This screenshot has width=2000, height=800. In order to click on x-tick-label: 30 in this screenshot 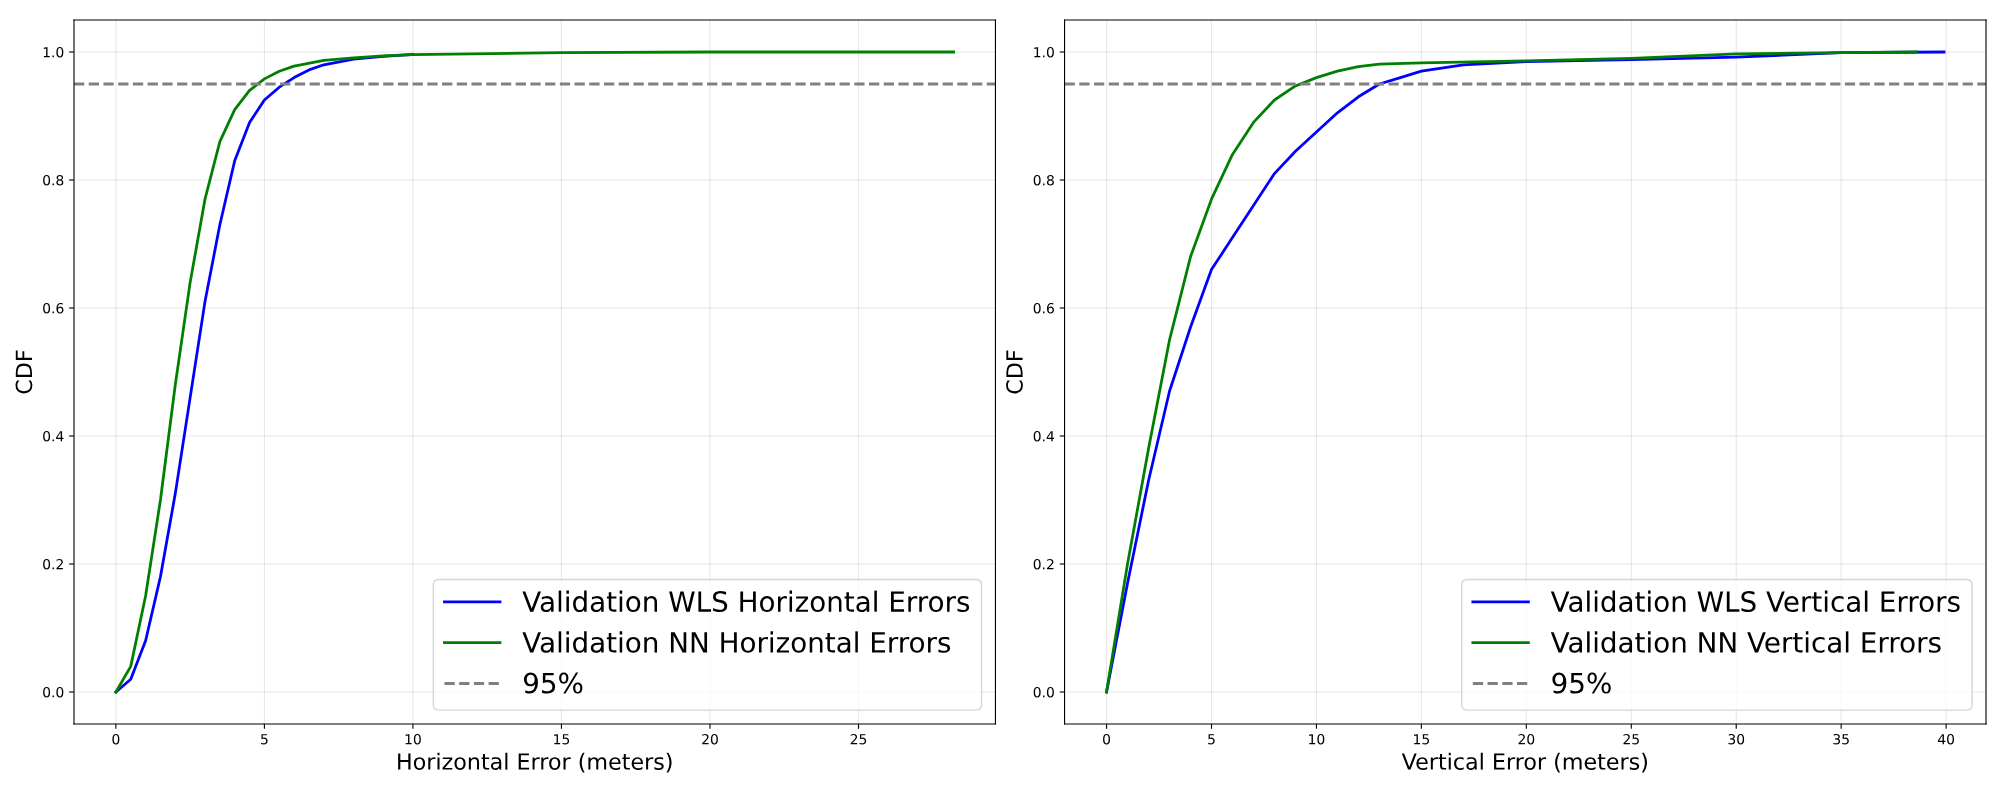, I will do `click(1736, 739)`.